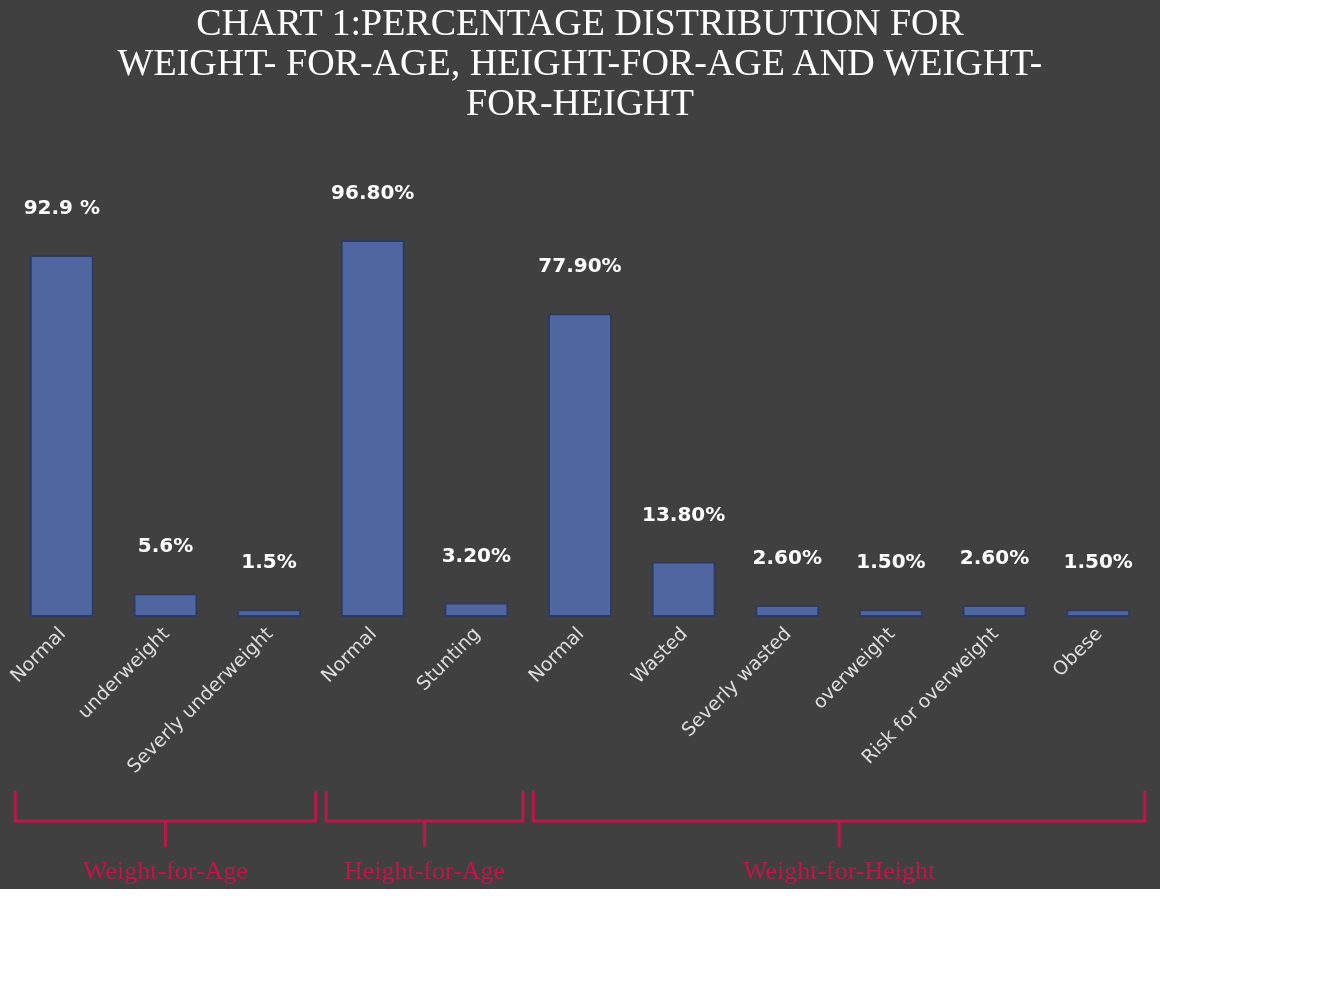 The width and height of the screenshot is (1333, 983). I want to click on data-label: 13.80%, so click(683, 513).